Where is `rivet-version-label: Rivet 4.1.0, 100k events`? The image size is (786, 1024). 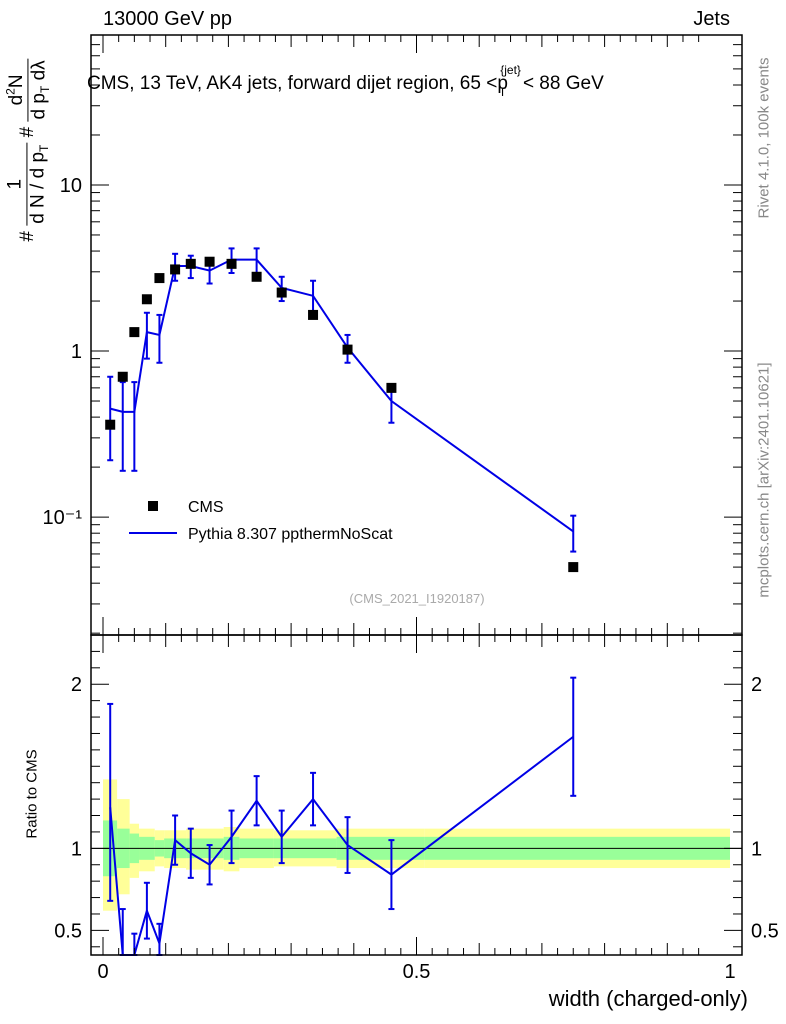 rivet-version-label: Rivet 4.1.0, 100k events is located at coordinates (764, 138).